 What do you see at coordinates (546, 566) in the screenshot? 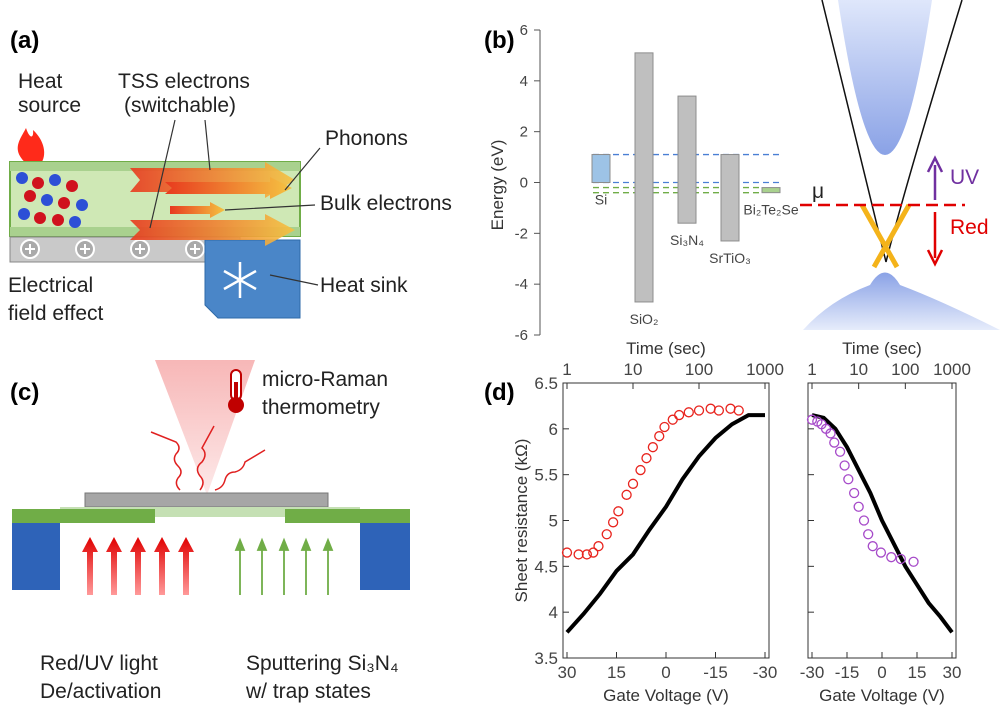
I see `y-tick-label: 4.5` at bounding box center [546, 566].